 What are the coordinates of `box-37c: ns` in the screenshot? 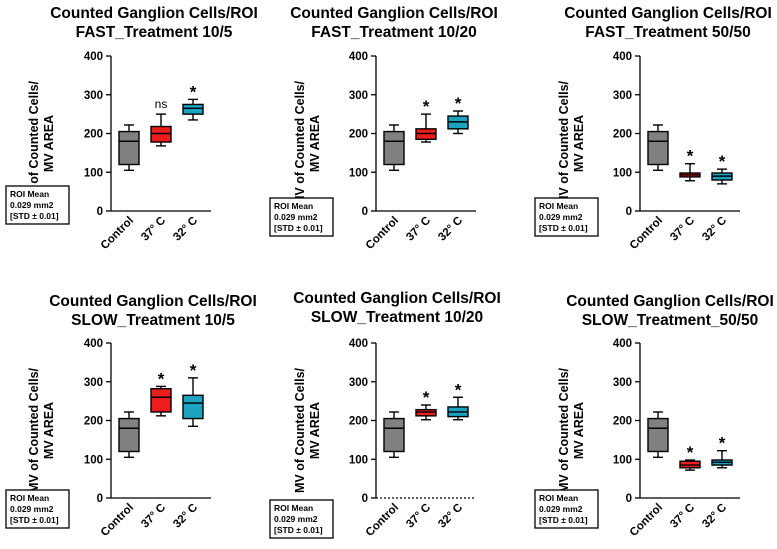 It's located at (161, 122).